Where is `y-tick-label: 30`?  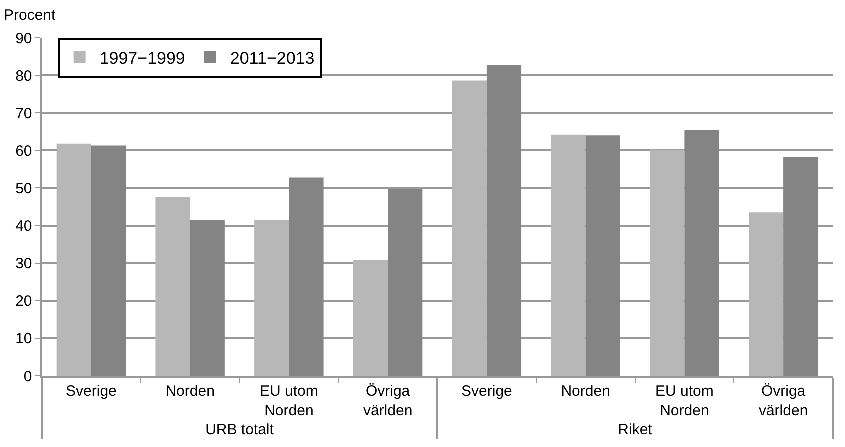
y-tick-label: 30 is located at coordinates (24, 264).